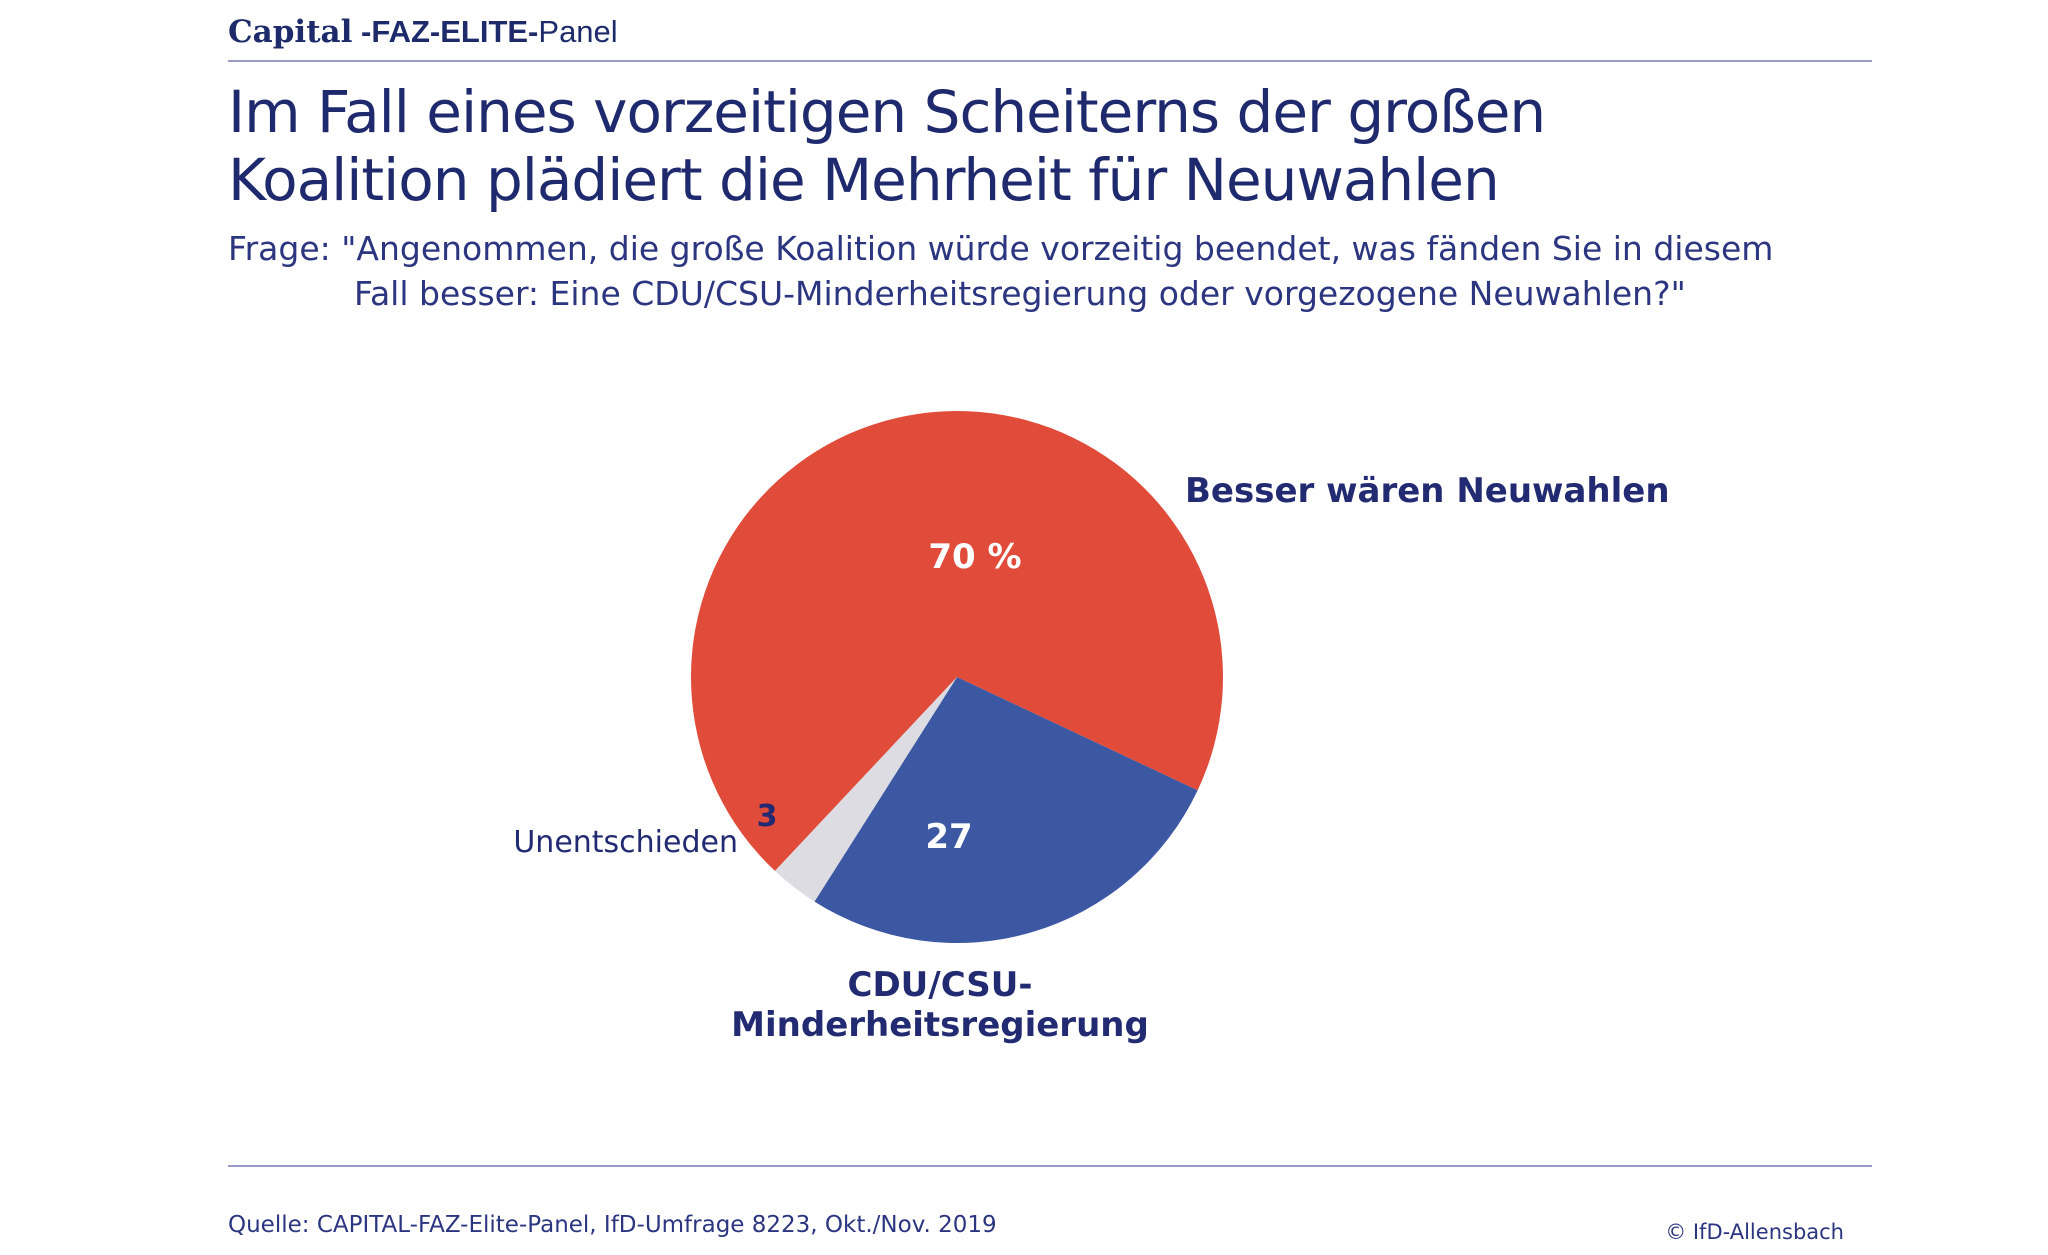 The width and height of the screenshot is (2048, 1255). I want to click on brand-panel: Panel, so click(578, 31).